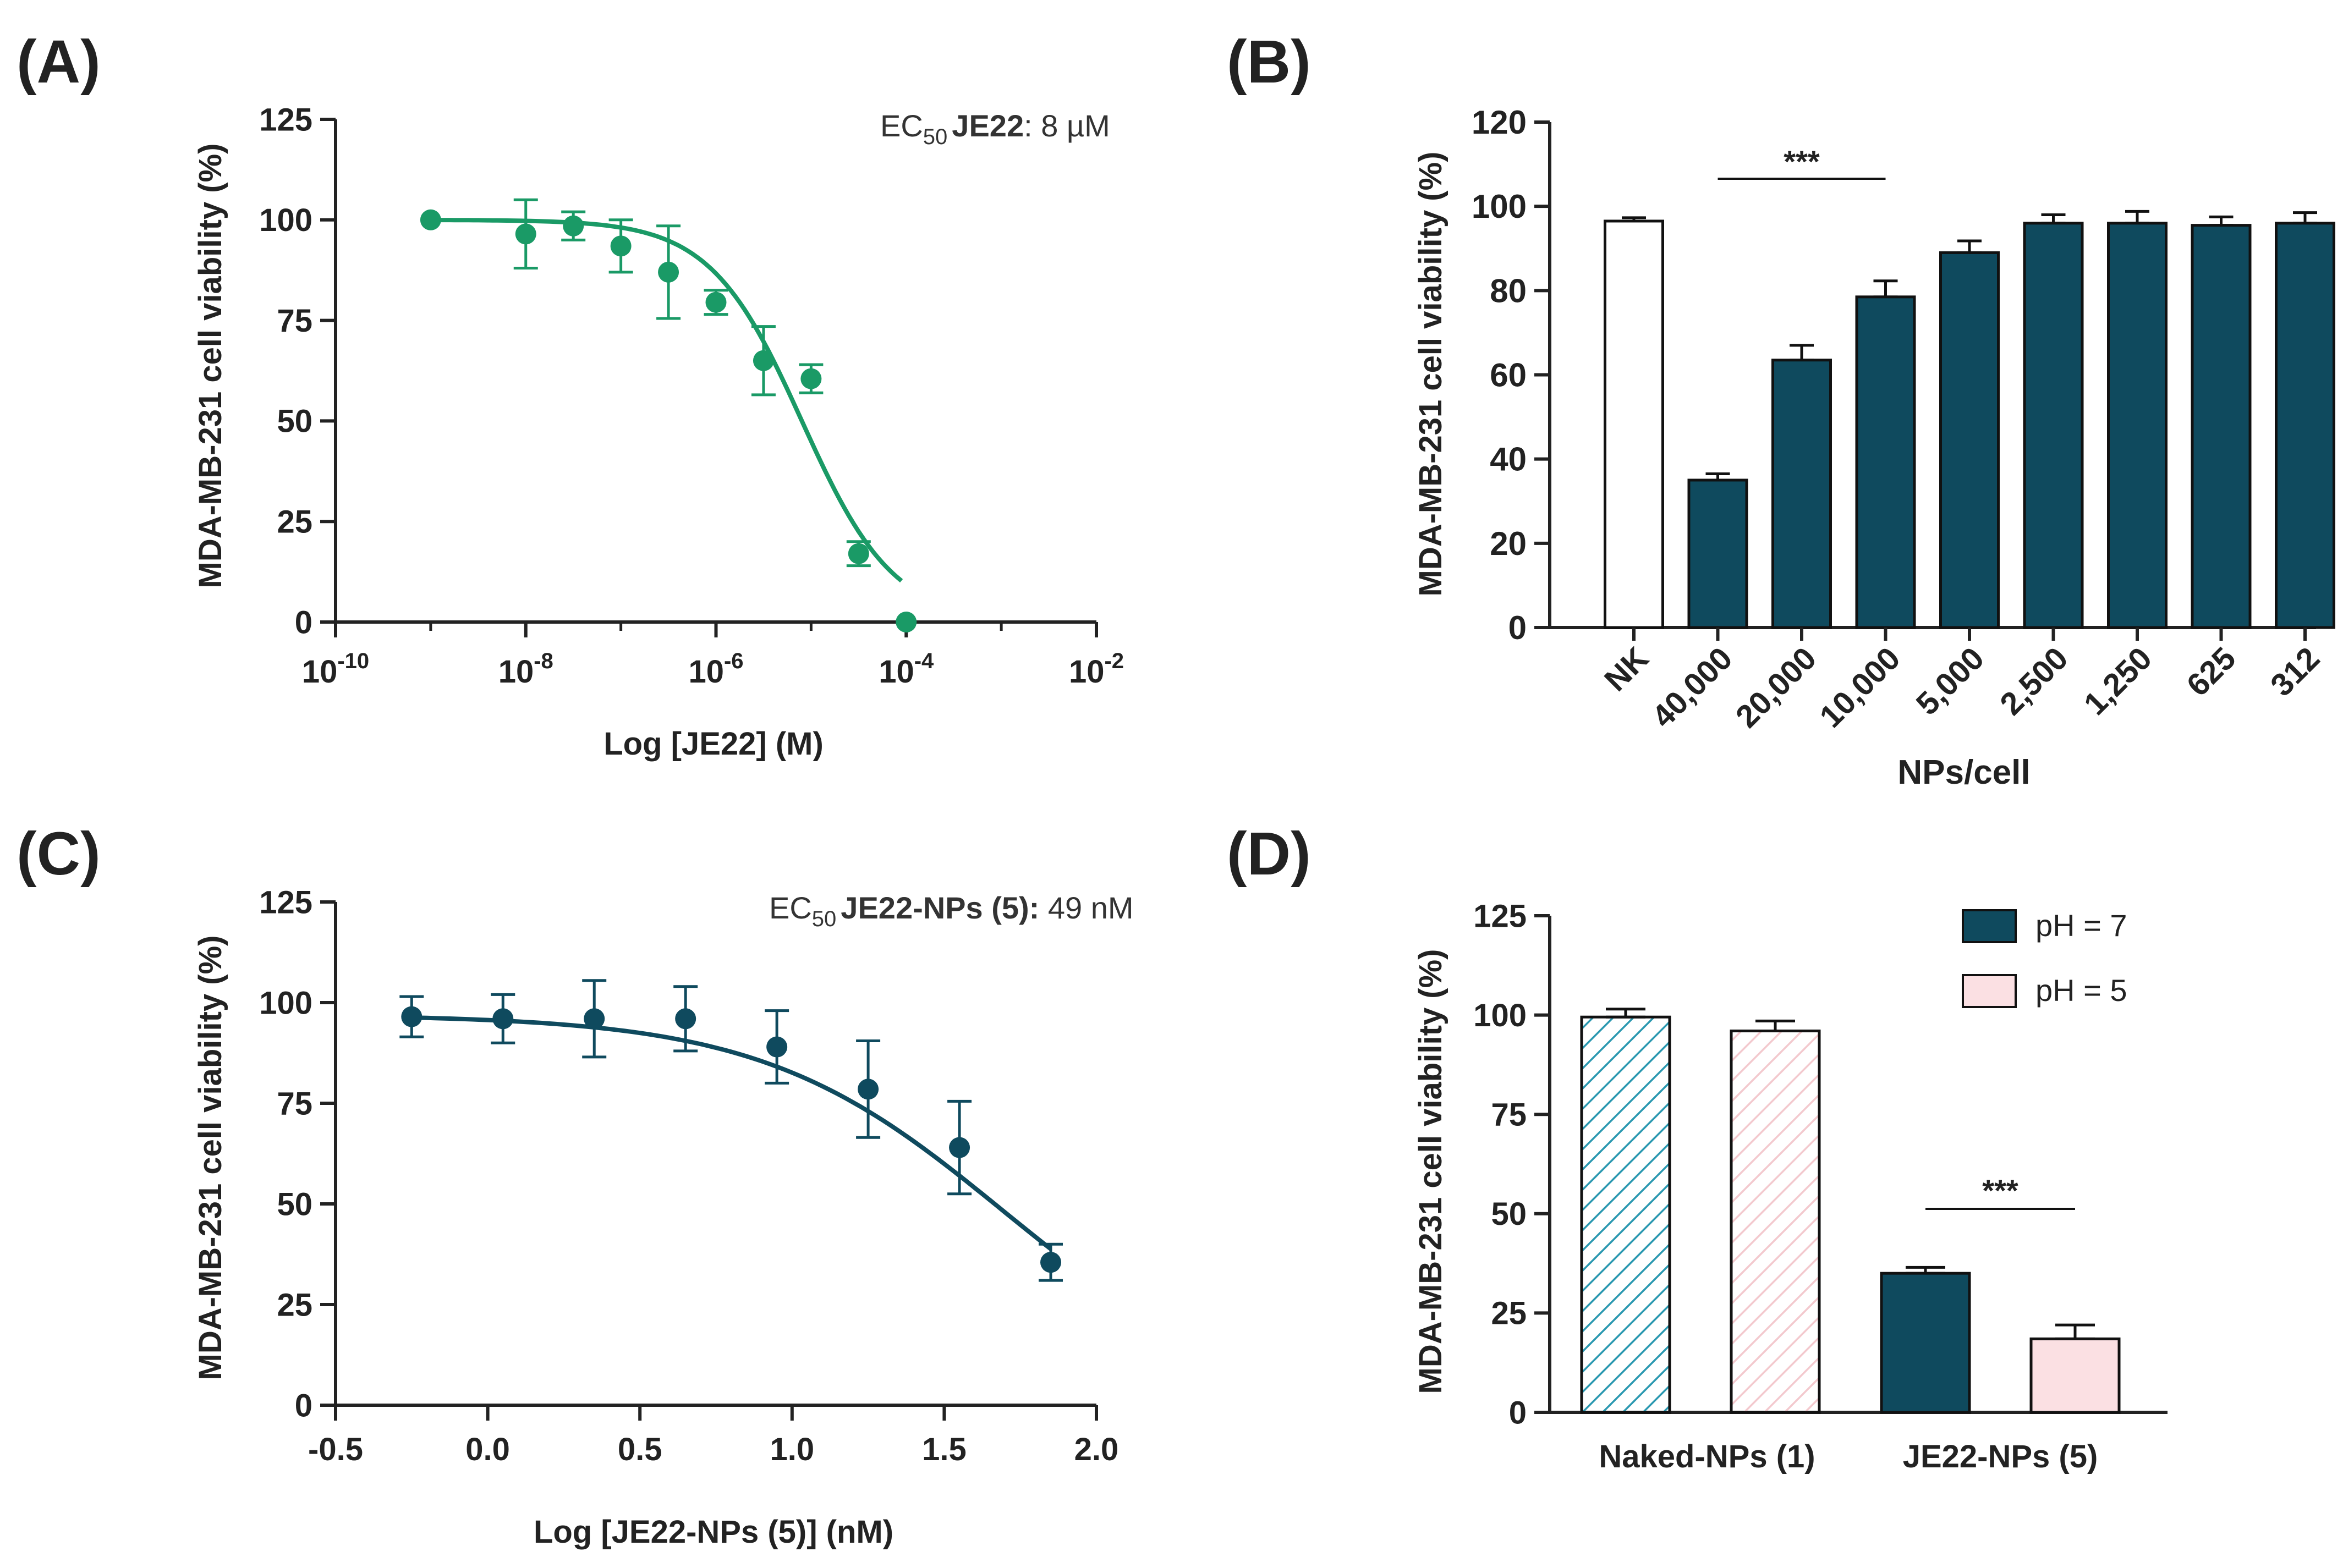 The image size is (2343, 1568). What do you see at coordinates (1096, 1450) in the screenshot?
I see `panel-c-x-tick-label: 2.0` at bounding box center [1096, 1450].